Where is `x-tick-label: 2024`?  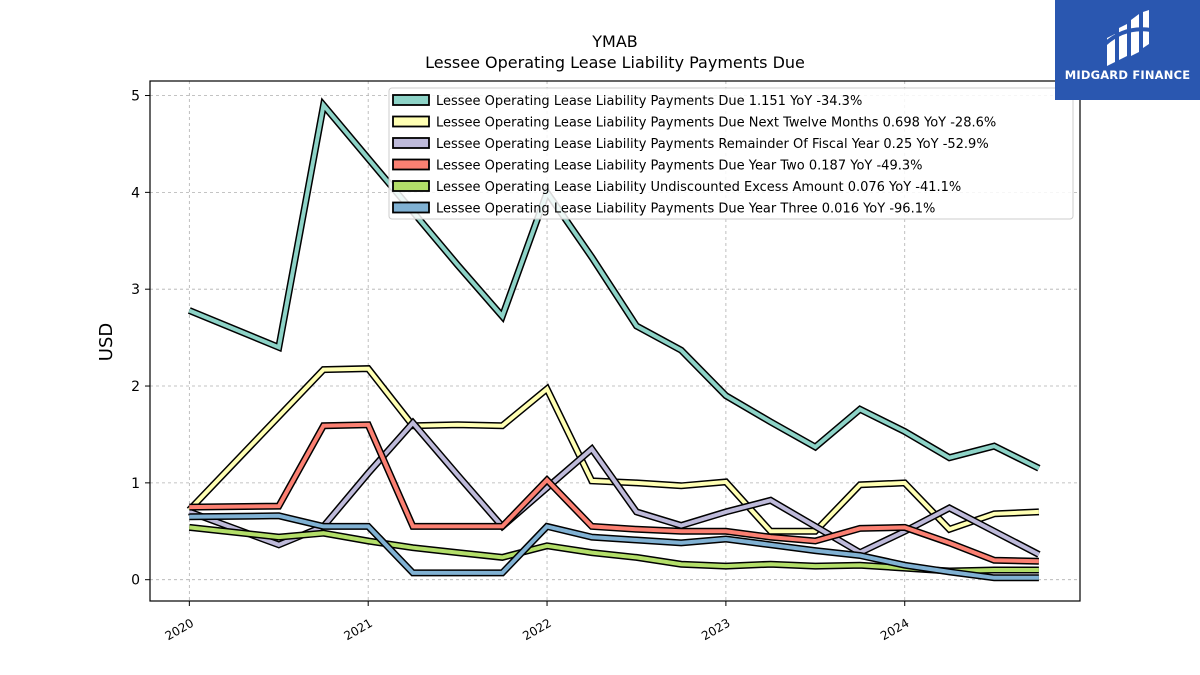 x-tick-label: 2024 is located at coordinates (894, 629).